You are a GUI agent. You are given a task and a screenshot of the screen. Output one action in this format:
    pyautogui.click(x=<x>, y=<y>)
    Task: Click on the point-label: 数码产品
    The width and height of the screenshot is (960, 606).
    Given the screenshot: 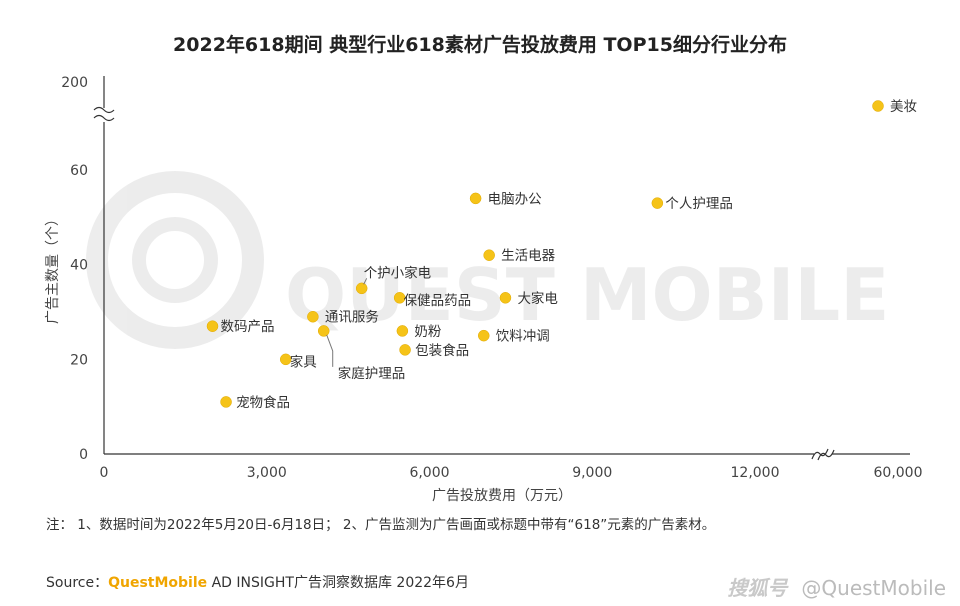 What is the action you would take?
    pyautogui.click(x=248, y=327)
    